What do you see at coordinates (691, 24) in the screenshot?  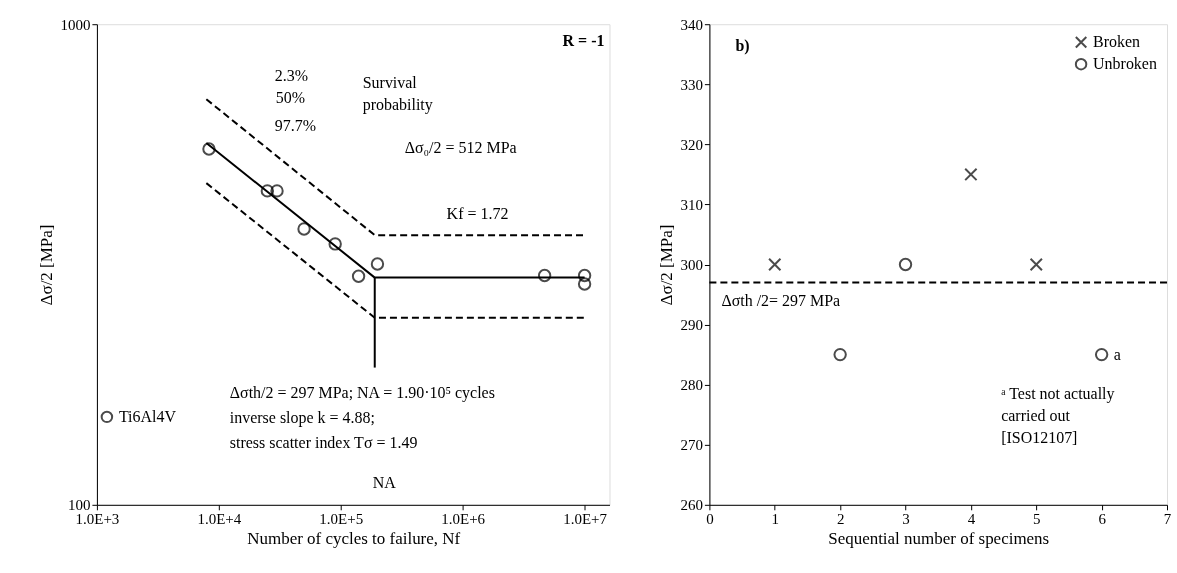 I see `y-tick-label: 340` at bounding box center [691, 24].